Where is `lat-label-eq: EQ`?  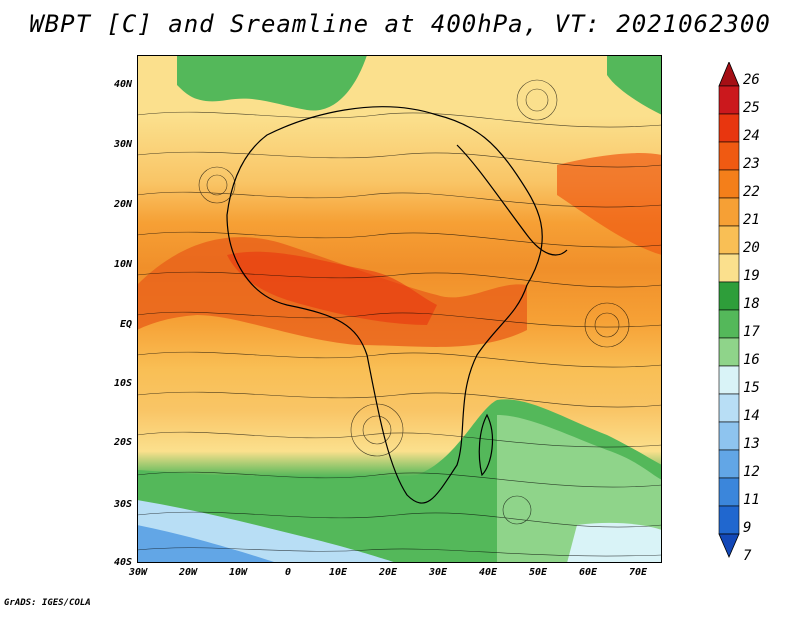 lat-label-eq: EQ is located at coordinates (125, 324).